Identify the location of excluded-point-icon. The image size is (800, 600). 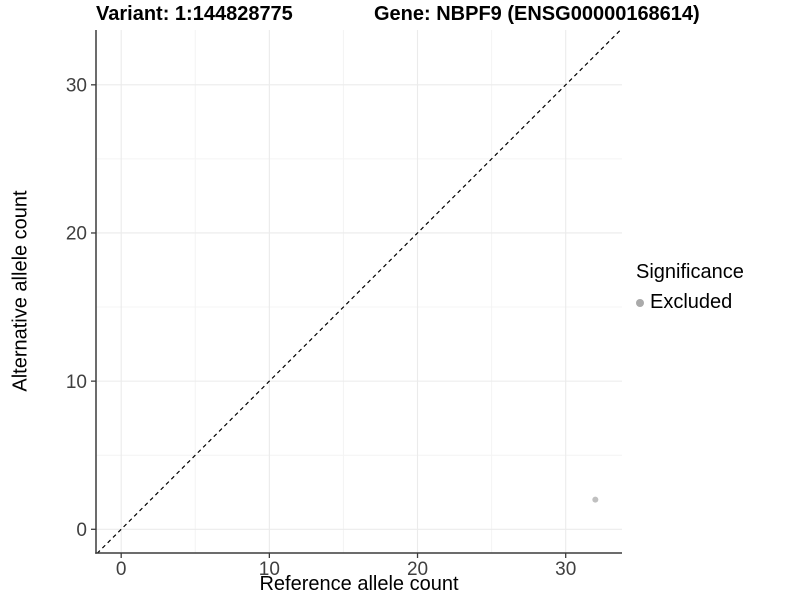
(640, 302).